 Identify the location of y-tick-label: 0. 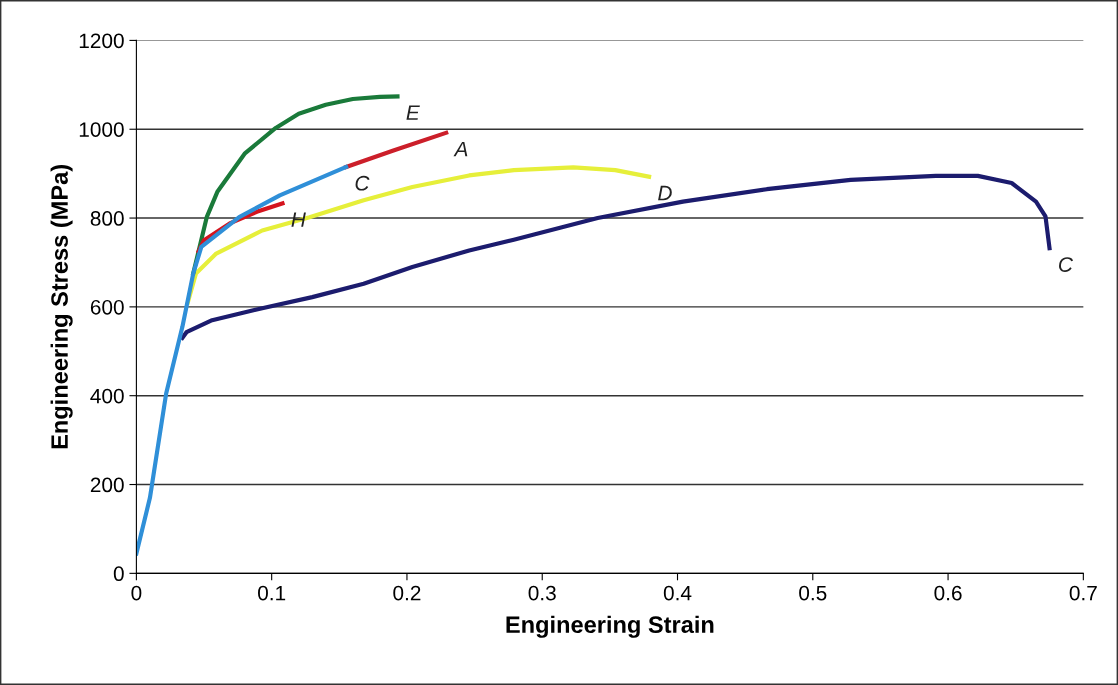
(118, 574).